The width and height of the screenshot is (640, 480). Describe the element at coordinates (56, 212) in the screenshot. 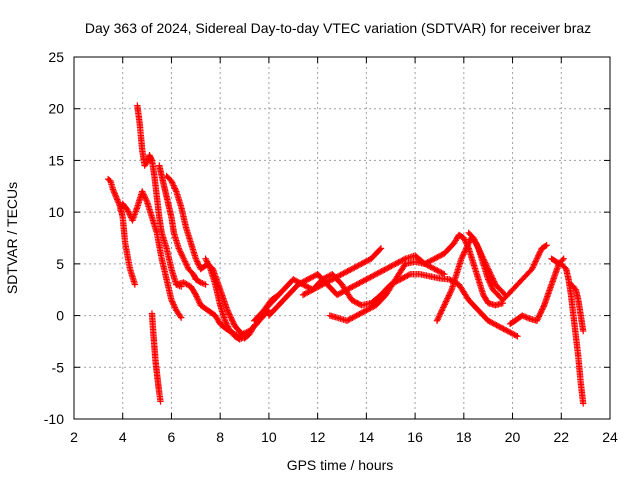

I see `y-tick-label: 10` at that location.